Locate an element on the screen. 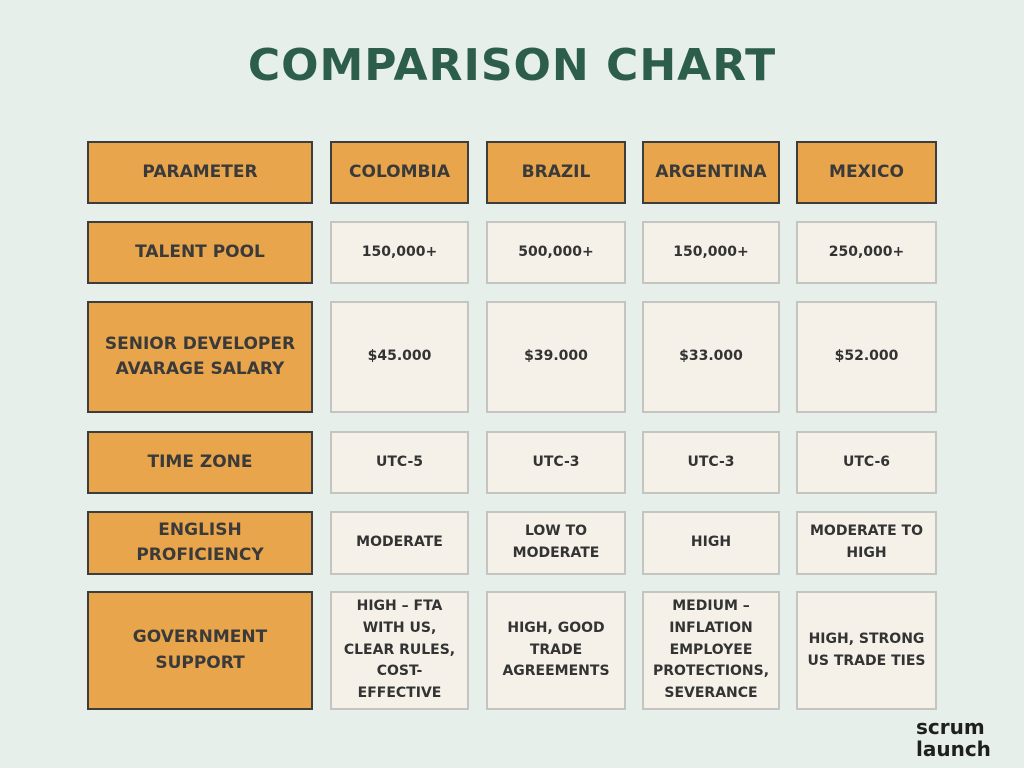 This screenshot has width=1024, height=768. data-cell: LOW TO MODERATE is located at coordinates (556, 543).